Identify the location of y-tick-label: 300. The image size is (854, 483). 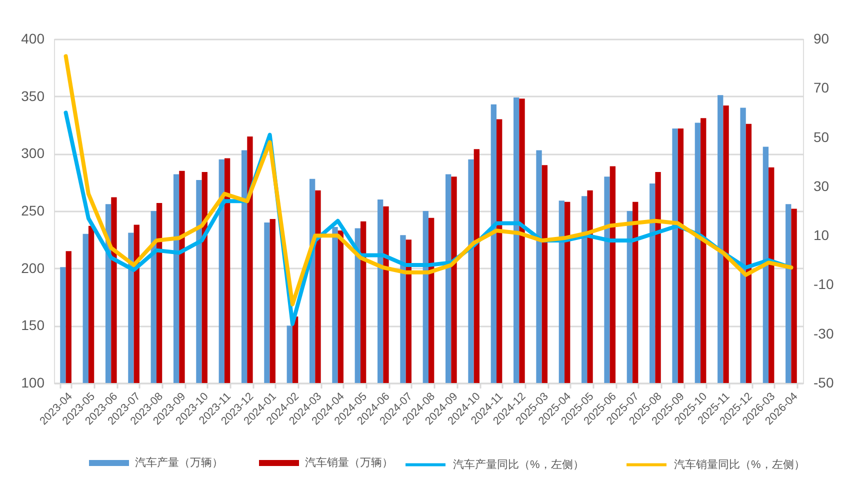
(33, 153).